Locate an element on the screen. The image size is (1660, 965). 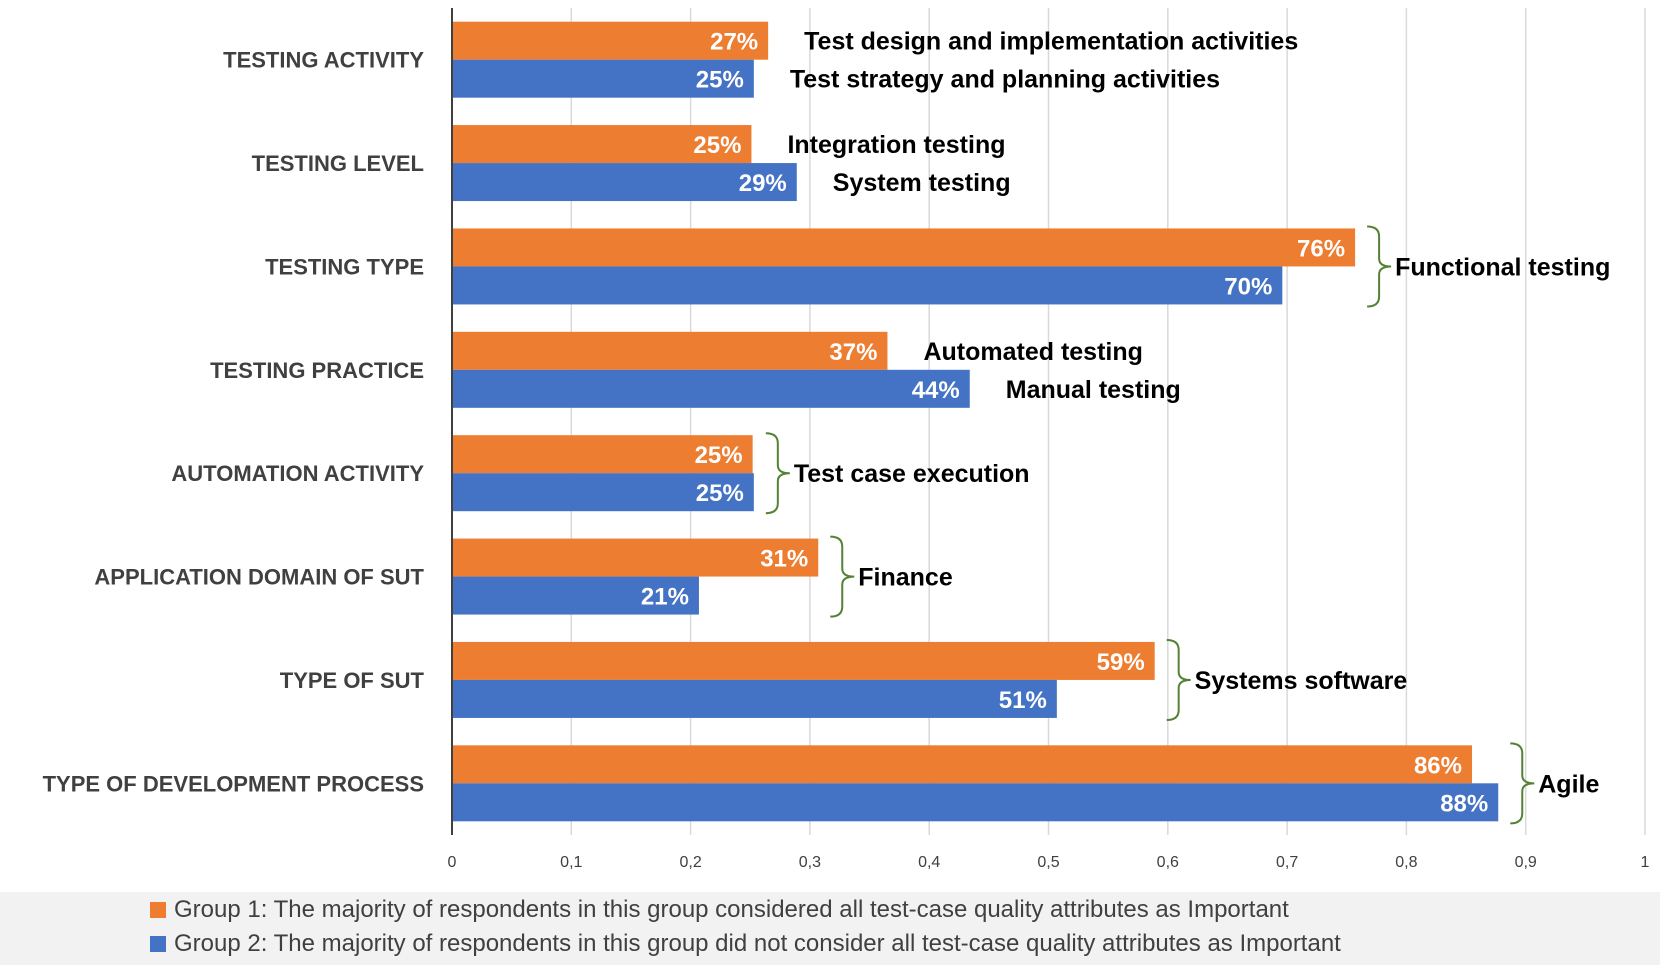
x-tick-label: 0,3 is located at coordinates (810, 862).